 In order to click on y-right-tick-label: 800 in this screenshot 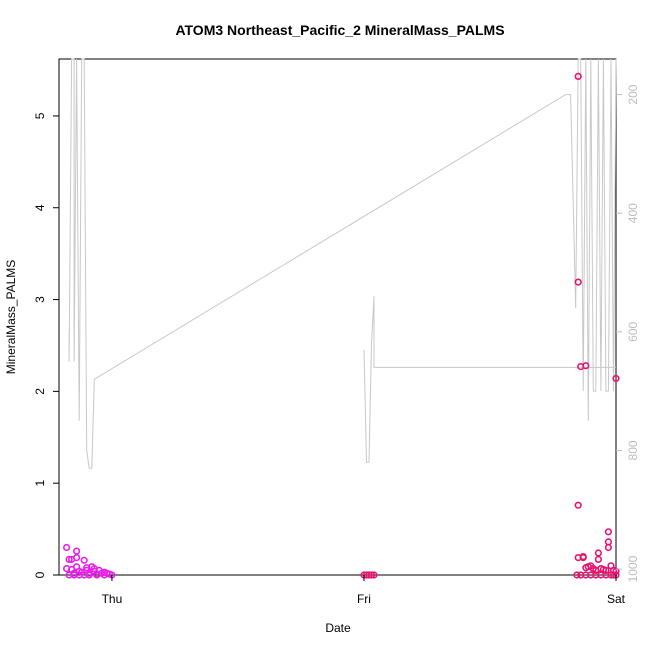, I will do `click(633, 450)`.